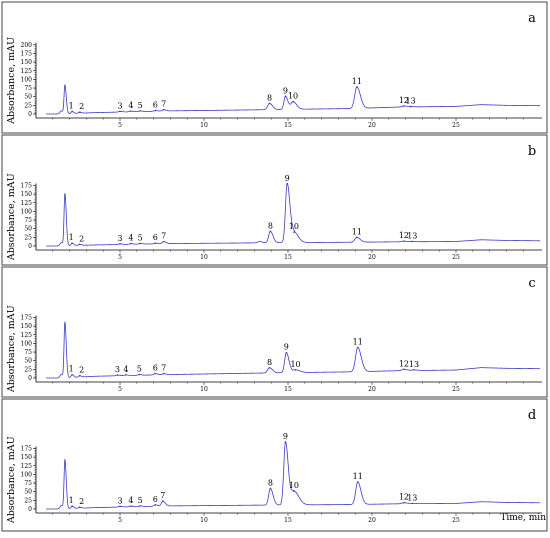  Describe the element at coordinates (532, 18) in the screenshot. I see `panel-letter: a` at that location.